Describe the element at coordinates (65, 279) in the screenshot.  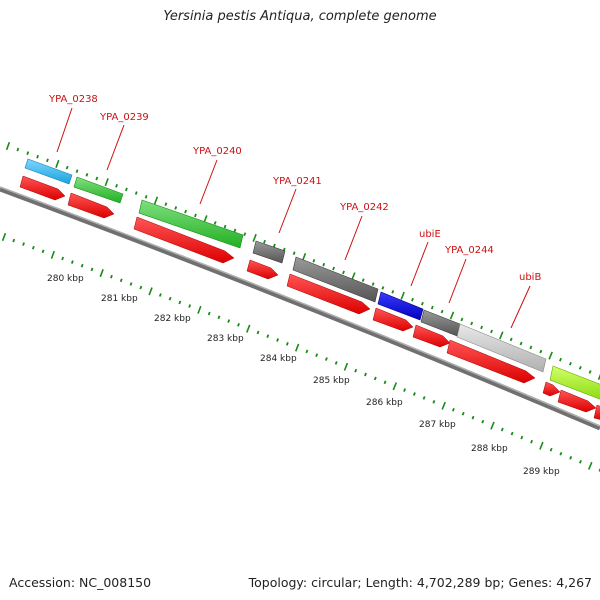
I see `kbp-label: 280 kbp` at that location.